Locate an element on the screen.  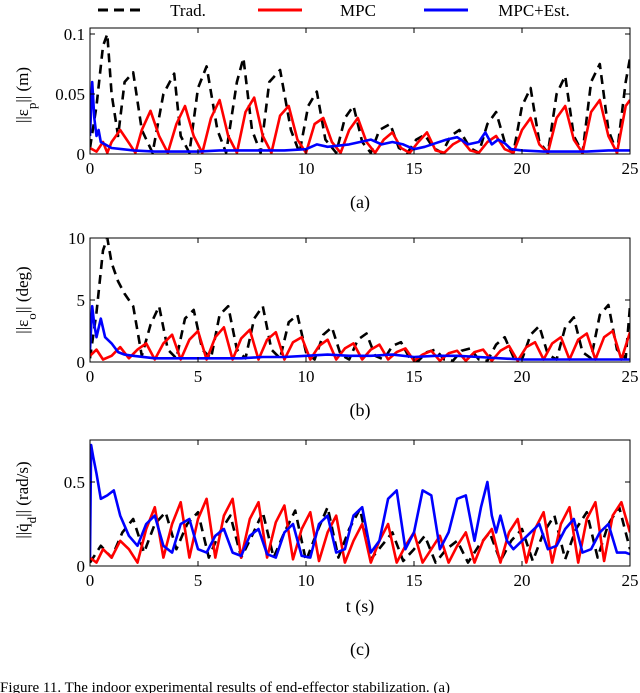
y-axis-label: ||εo|| (deg) is located at coordinates (26, 299).